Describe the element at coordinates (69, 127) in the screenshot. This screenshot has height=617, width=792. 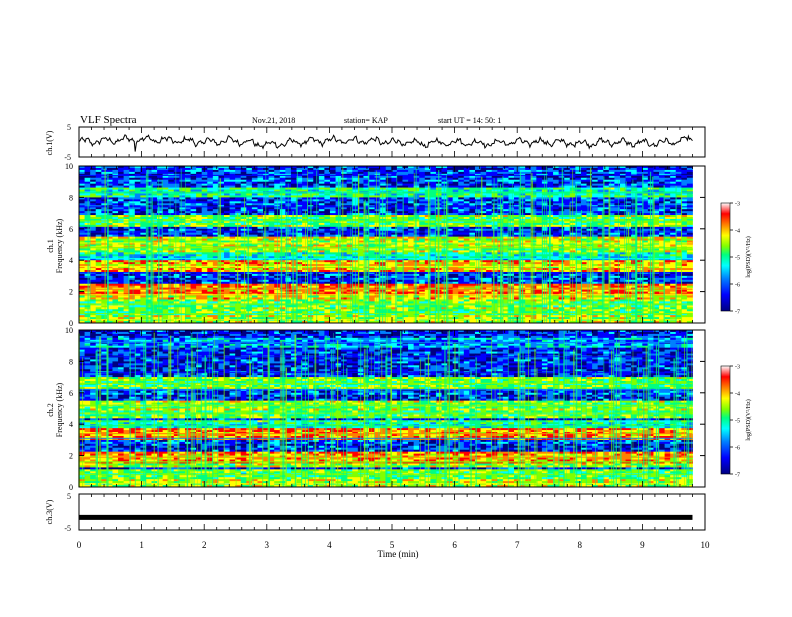
I see `ch1-ytick-top: 5` at that location.